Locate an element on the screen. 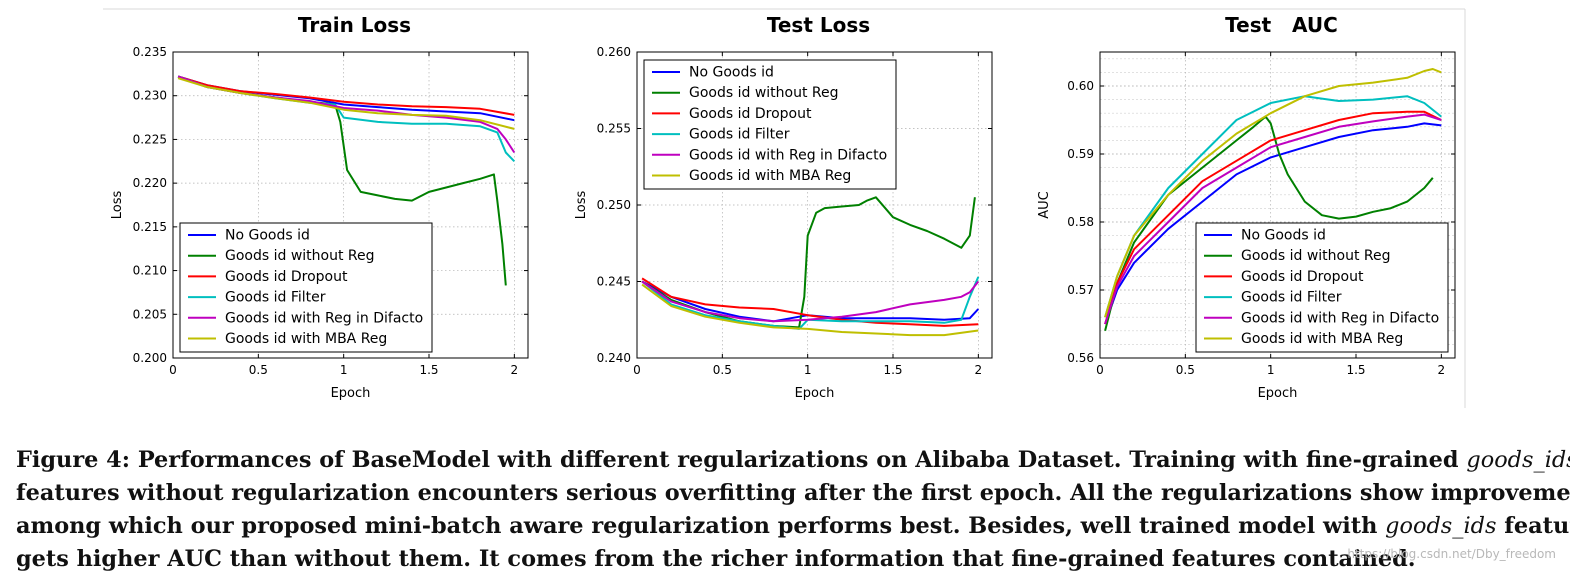 Image resolution: width=1570 pixels, height=580 pixels. series-line-goods-id-filter is located at coordinates (810, 303).